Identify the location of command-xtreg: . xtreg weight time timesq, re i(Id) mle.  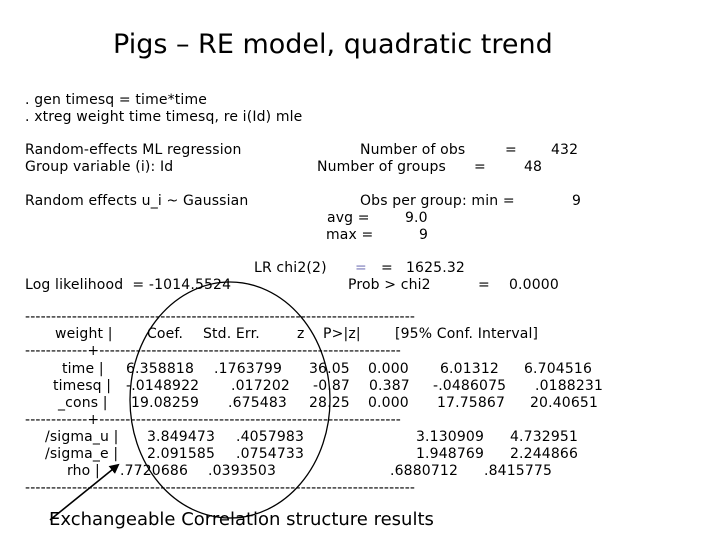
(164, 117).